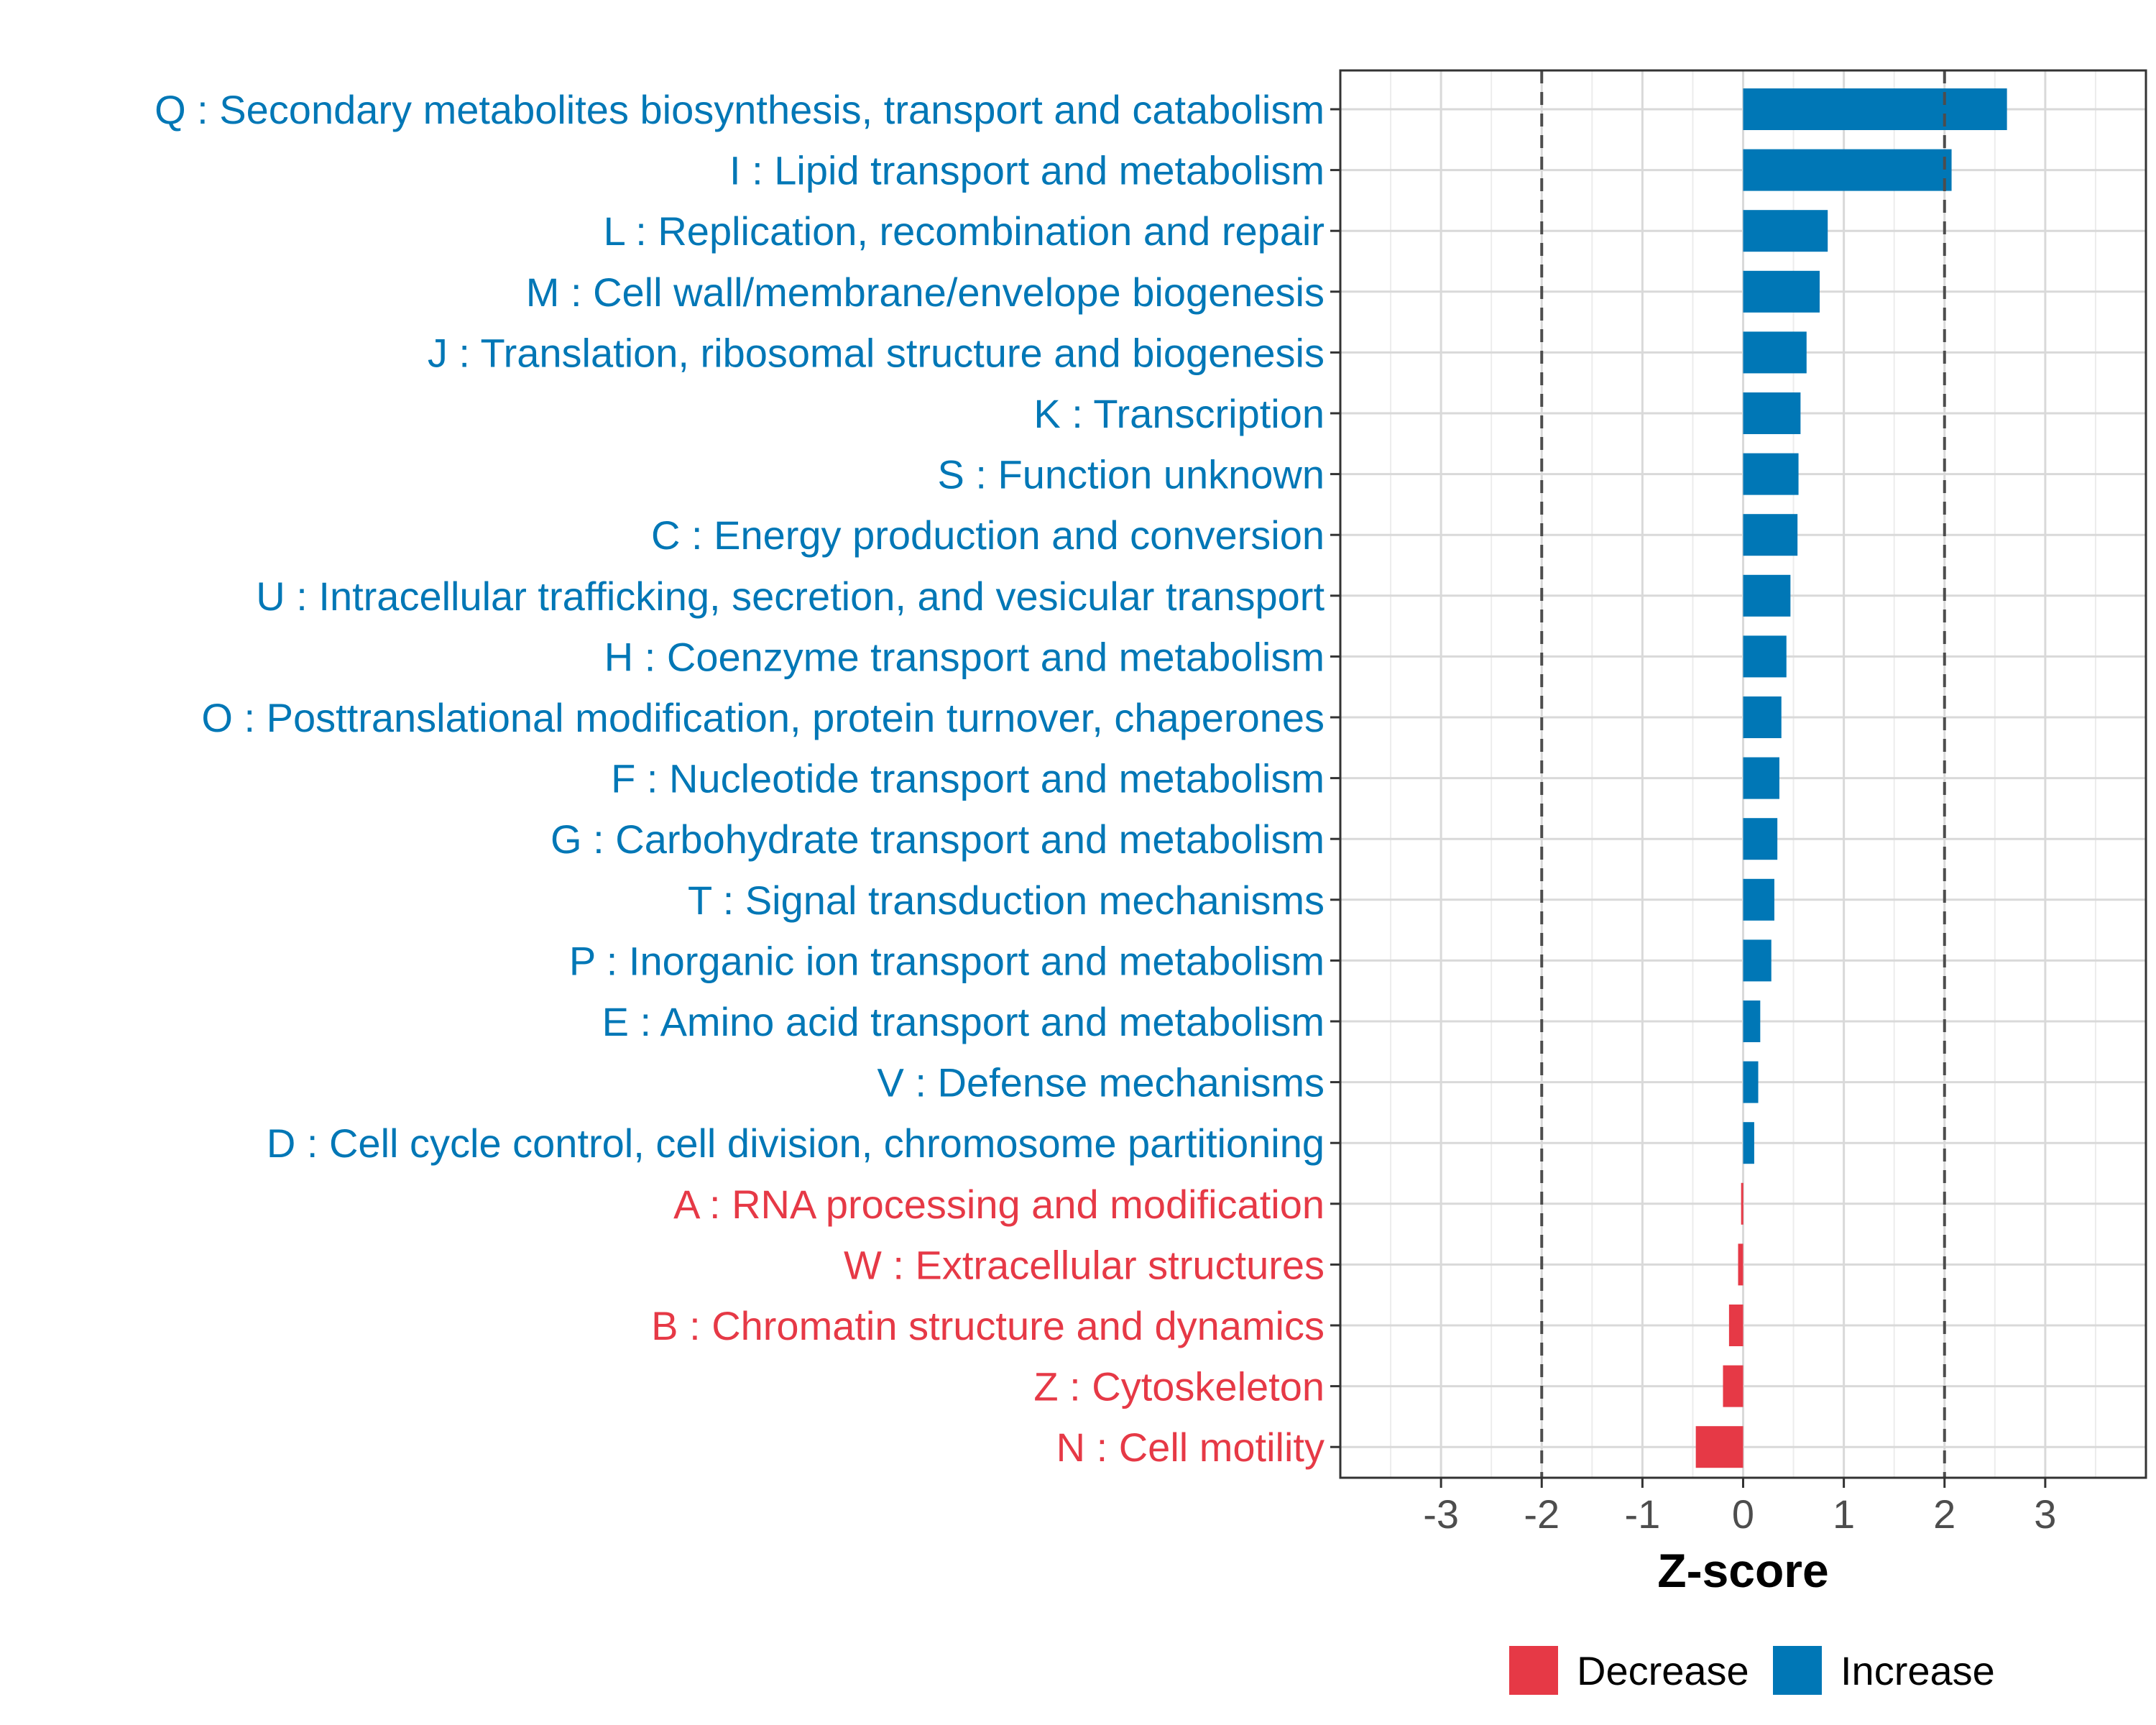 Image resolution: width=2156 pixels, height=1725 pixels. I want to click on bar-u, so click(1767, 595).